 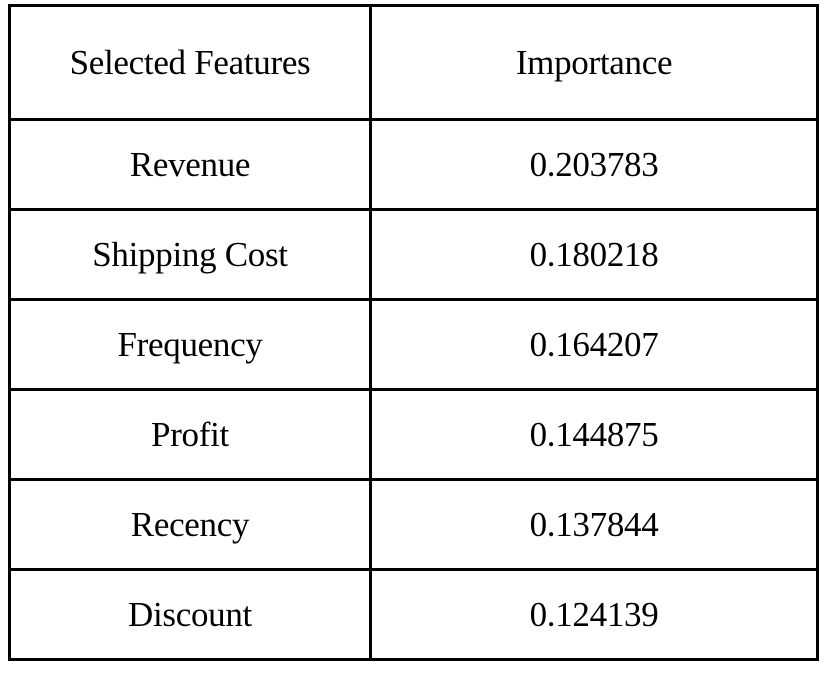 I want to click on importance-value-cell: 0.203783, so click(x=594, y=164).